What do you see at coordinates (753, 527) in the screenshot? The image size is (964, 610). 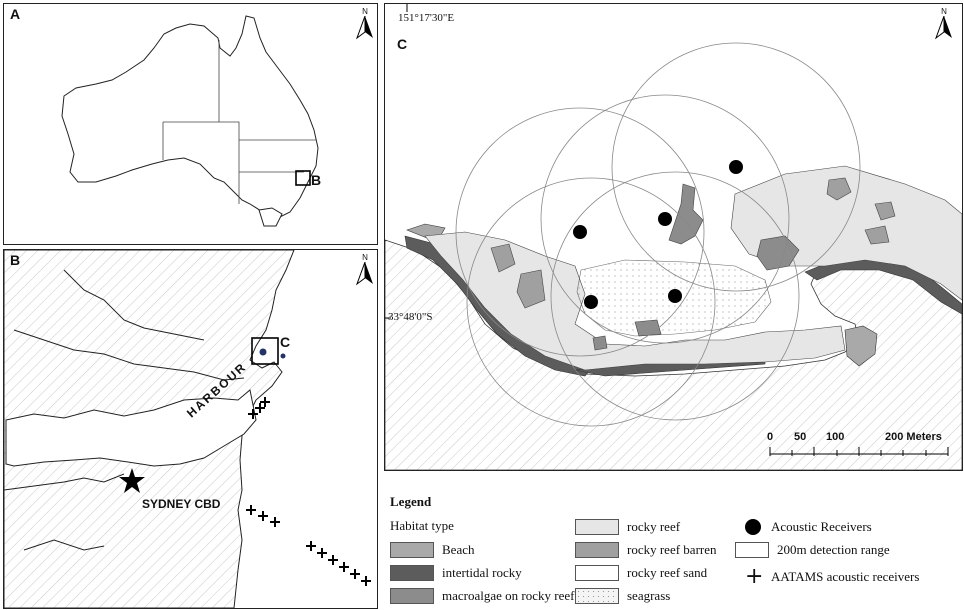 I see `filled-circle-icon` at bounding box center [753, 527].